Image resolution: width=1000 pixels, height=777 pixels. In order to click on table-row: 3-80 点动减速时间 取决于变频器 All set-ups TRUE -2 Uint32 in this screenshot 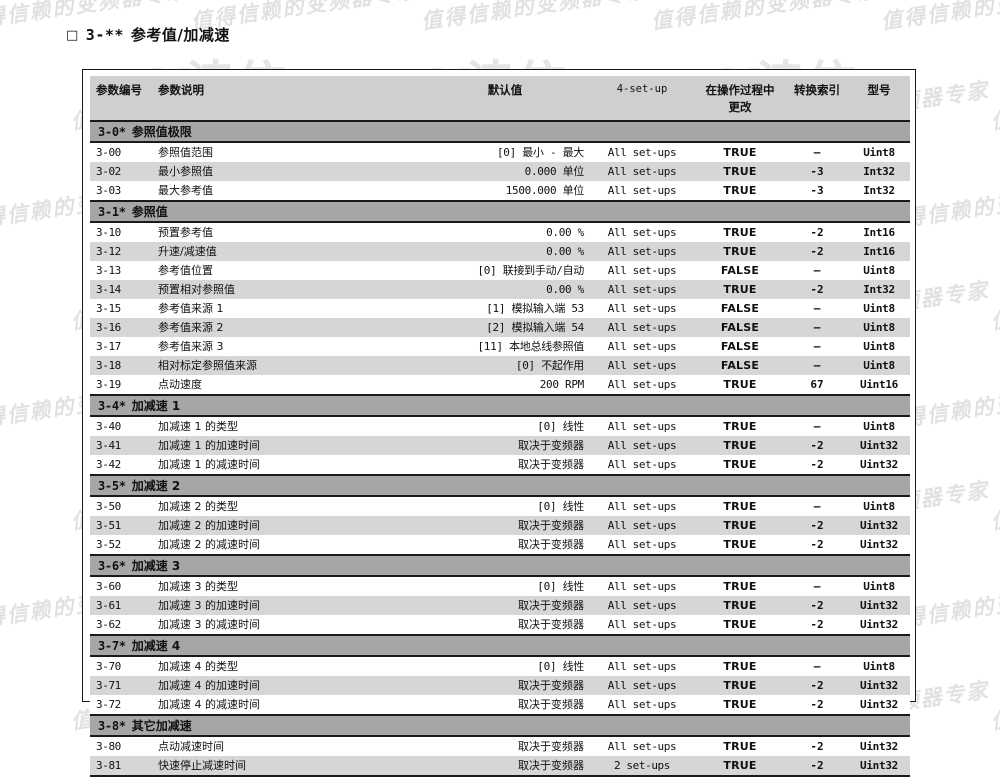, I will do `click(500, 746)`.